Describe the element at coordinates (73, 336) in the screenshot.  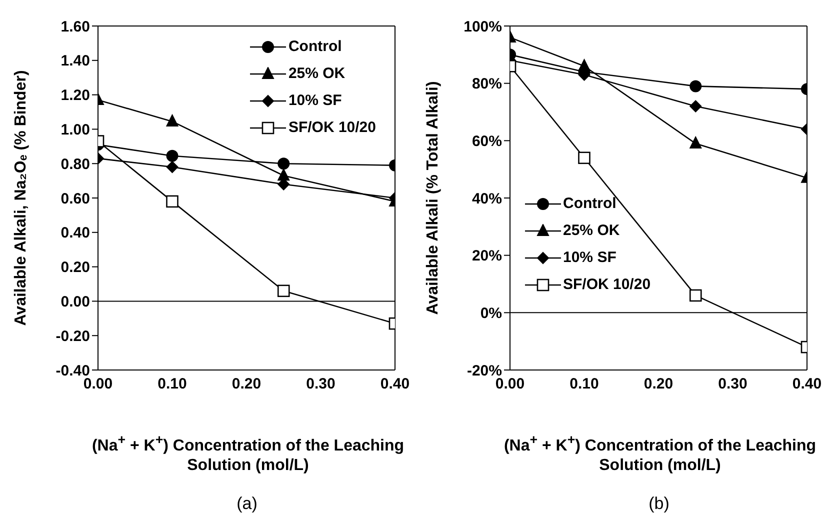
I see `y-tick-label: -0.20` at that location.